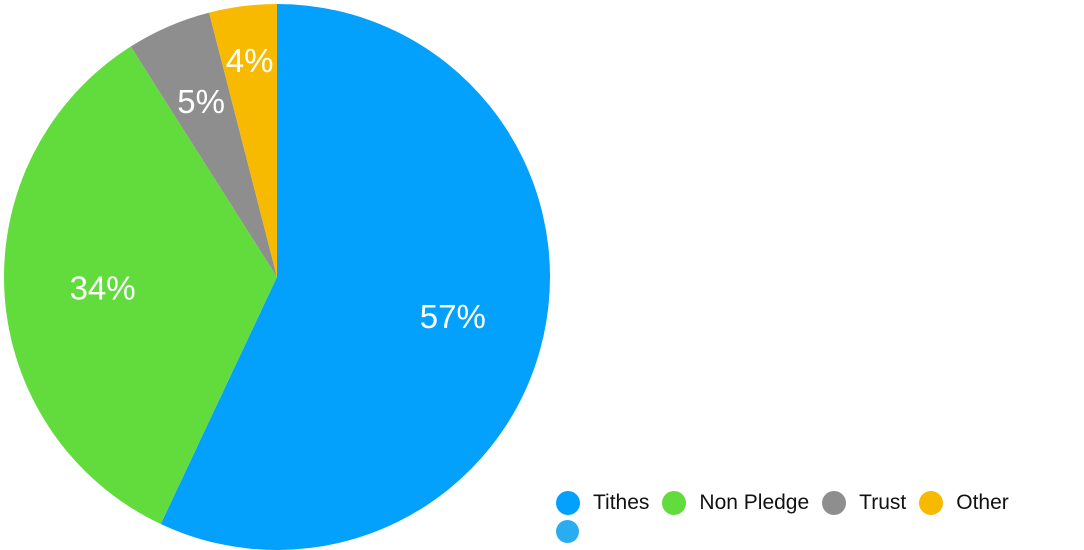  What do you see at coordinates (250, 60) in the screenshot?
I see `slice-label-other: 4%` at bounding box center [250, 60].